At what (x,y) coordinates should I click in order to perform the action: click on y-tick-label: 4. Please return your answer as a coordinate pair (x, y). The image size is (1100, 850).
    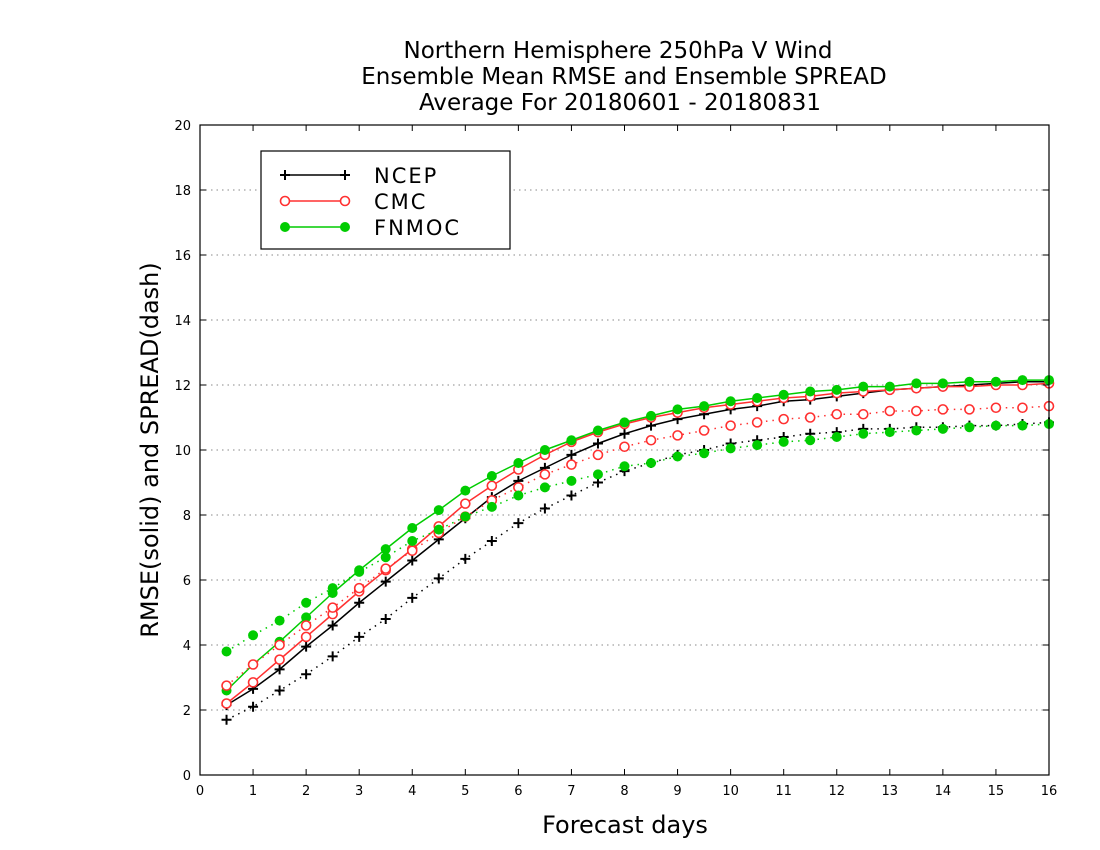
    Looking at the image, I should click on (187, 646).